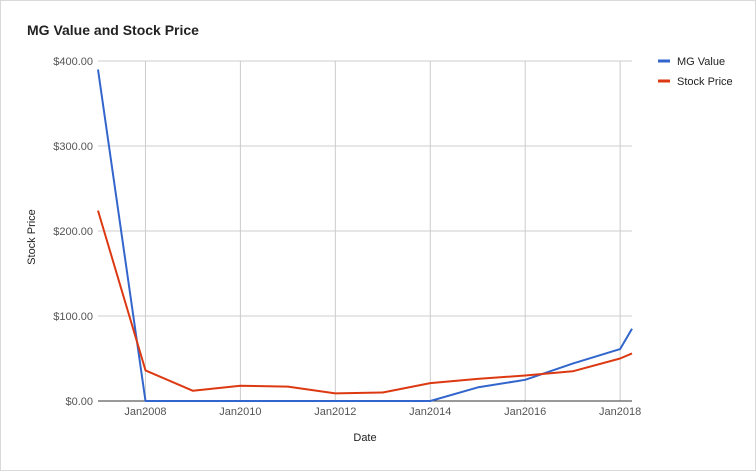  I want to click on y-tick-label: $300.00, so click(73, 147).